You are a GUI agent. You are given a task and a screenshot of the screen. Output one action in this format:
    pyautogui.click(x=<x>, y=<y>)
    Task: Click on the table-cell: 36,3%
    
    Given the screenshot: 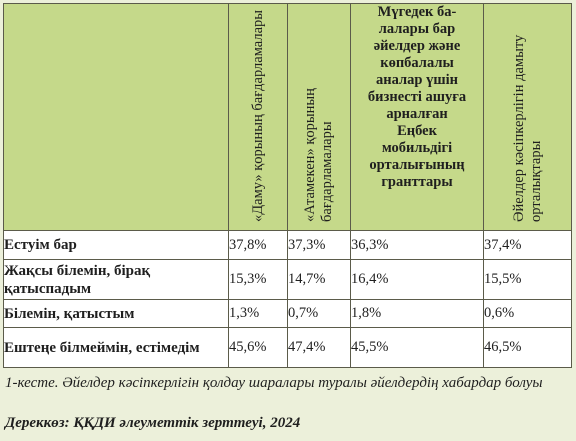 What is the action you would take?
    pyautogui.click(x=417, y=245)
    